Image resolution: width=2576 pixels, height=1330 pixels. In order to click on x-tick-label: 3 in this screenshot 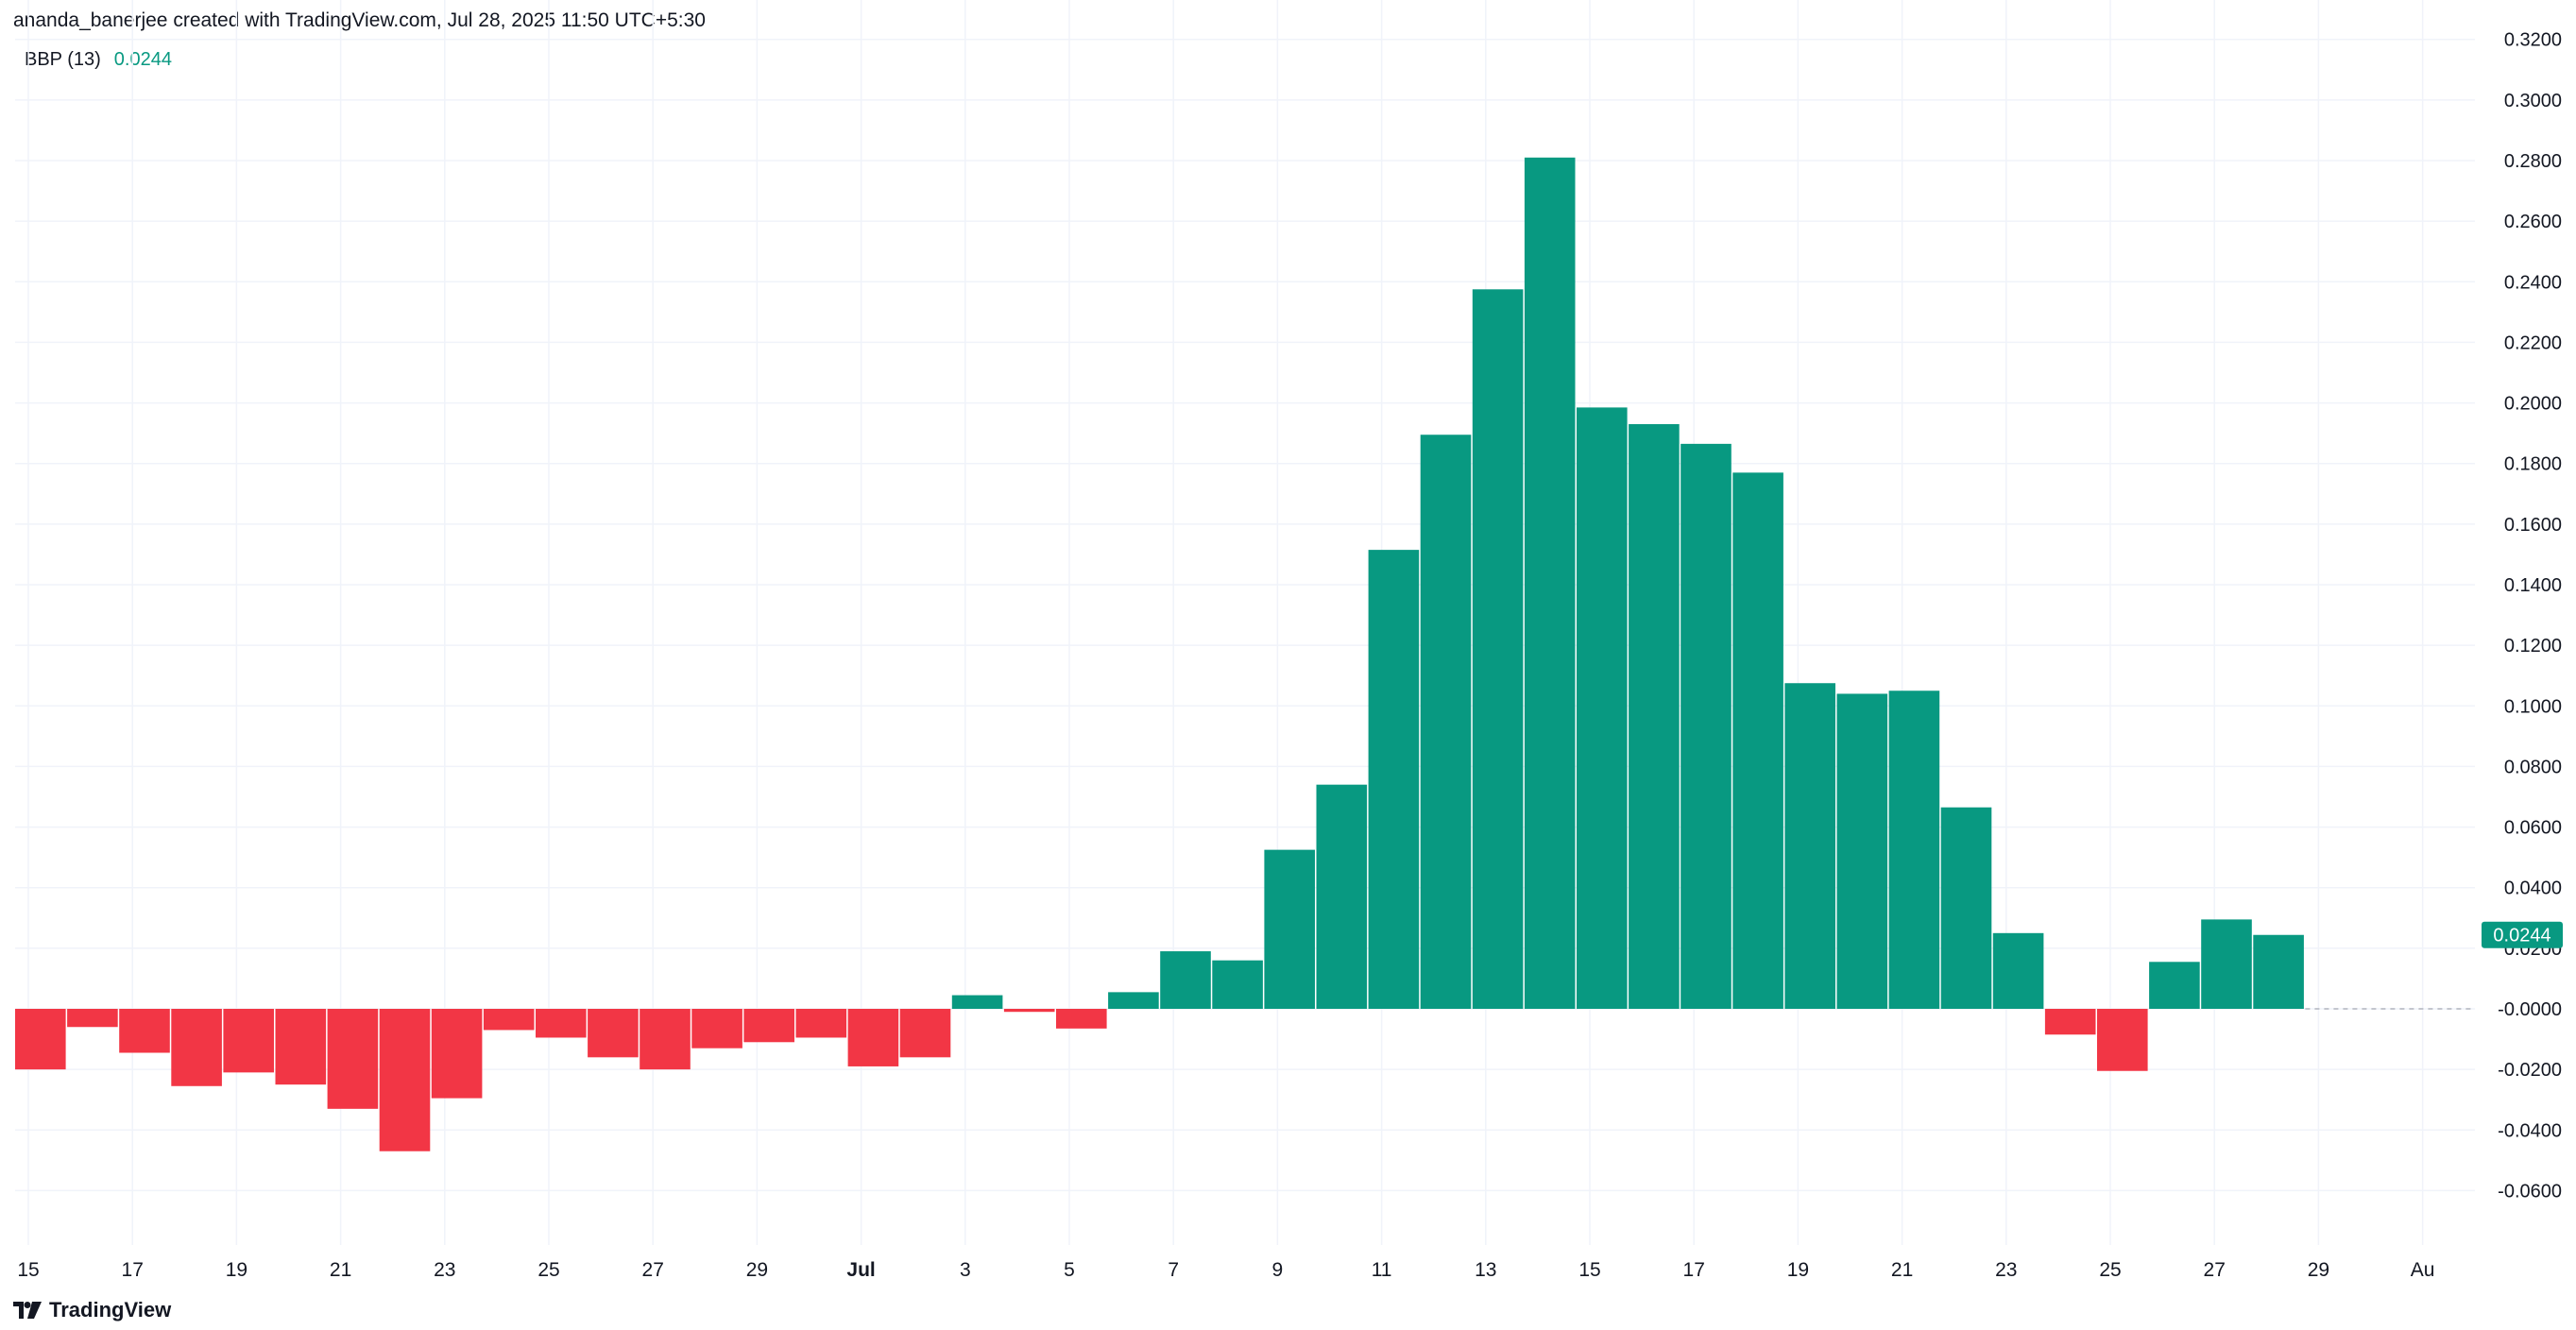, I will do `click(966, 1270)`.